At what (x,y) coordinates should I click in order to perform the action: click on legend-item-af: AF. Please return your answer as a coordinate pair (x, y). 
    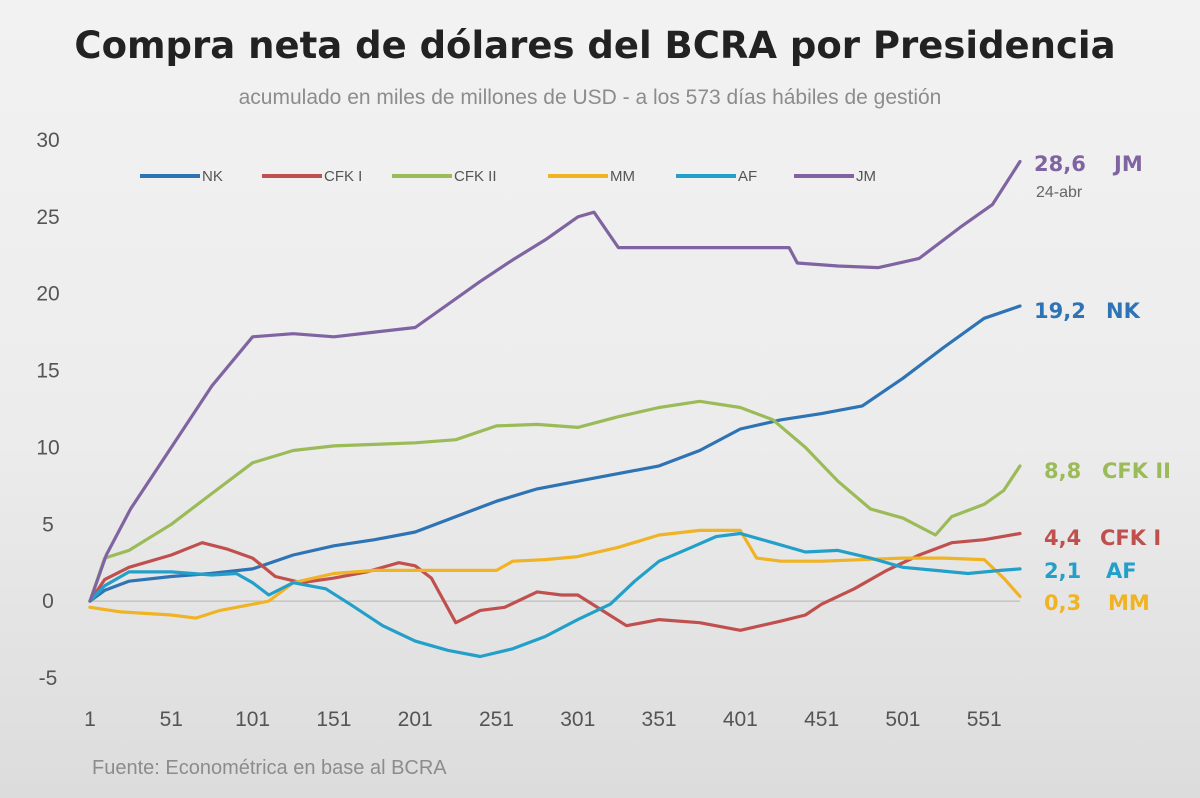
    Looking at the image, I should click on (716, 176).